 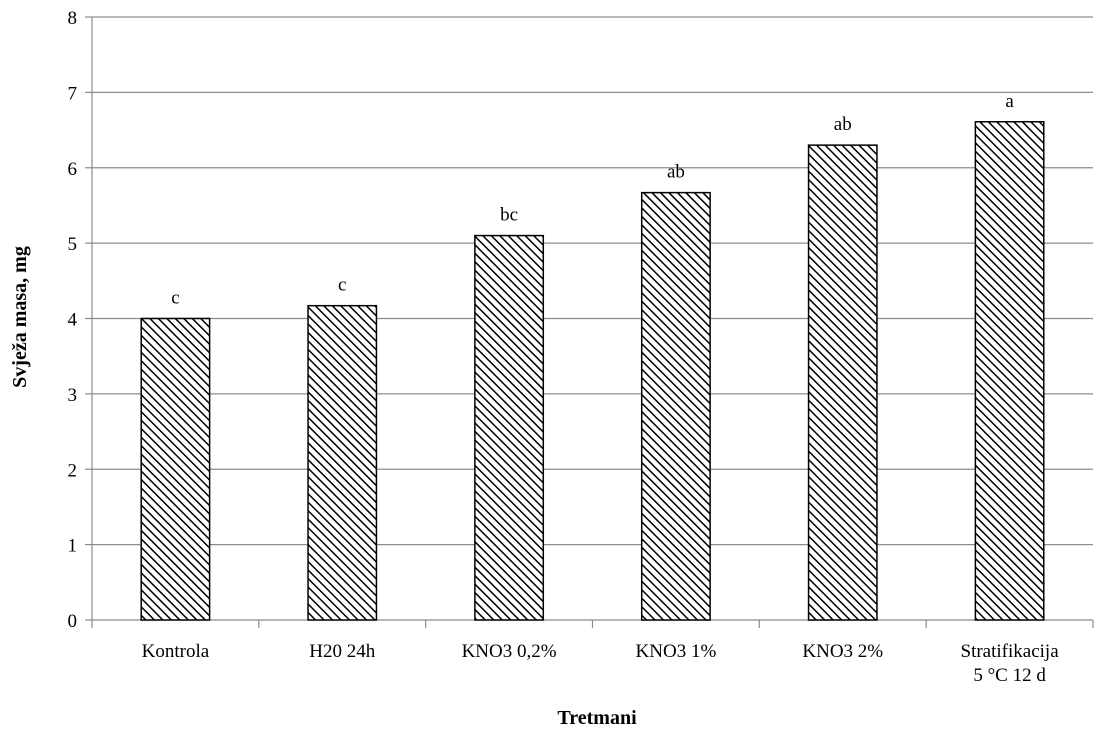 I want to click on x-category-label: KNO3 0,2%, so click(x=509, y=651).